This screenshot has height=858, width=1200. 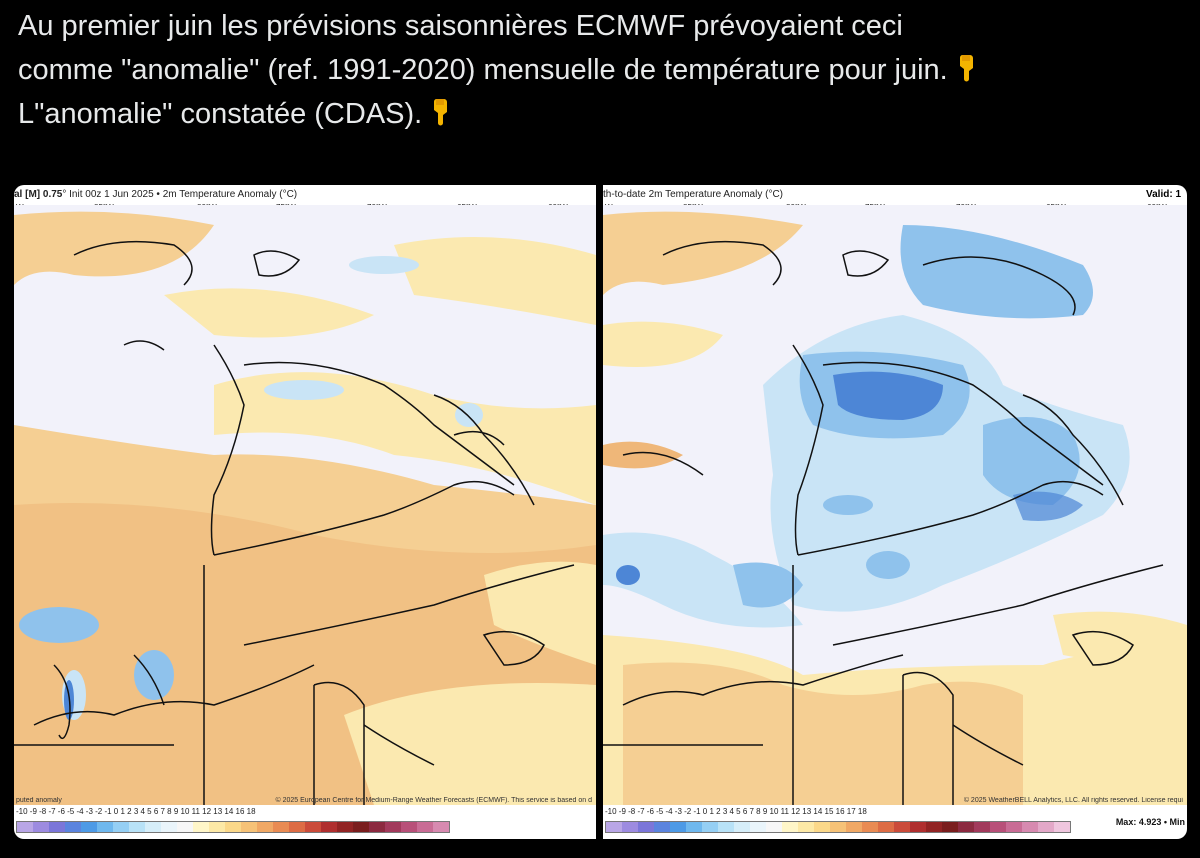 What do you see at coordinates (1150, 822) in the screenshot?
I see `max-min-label: Max: 4.923 • Min` at bounding box center [1150, 822].